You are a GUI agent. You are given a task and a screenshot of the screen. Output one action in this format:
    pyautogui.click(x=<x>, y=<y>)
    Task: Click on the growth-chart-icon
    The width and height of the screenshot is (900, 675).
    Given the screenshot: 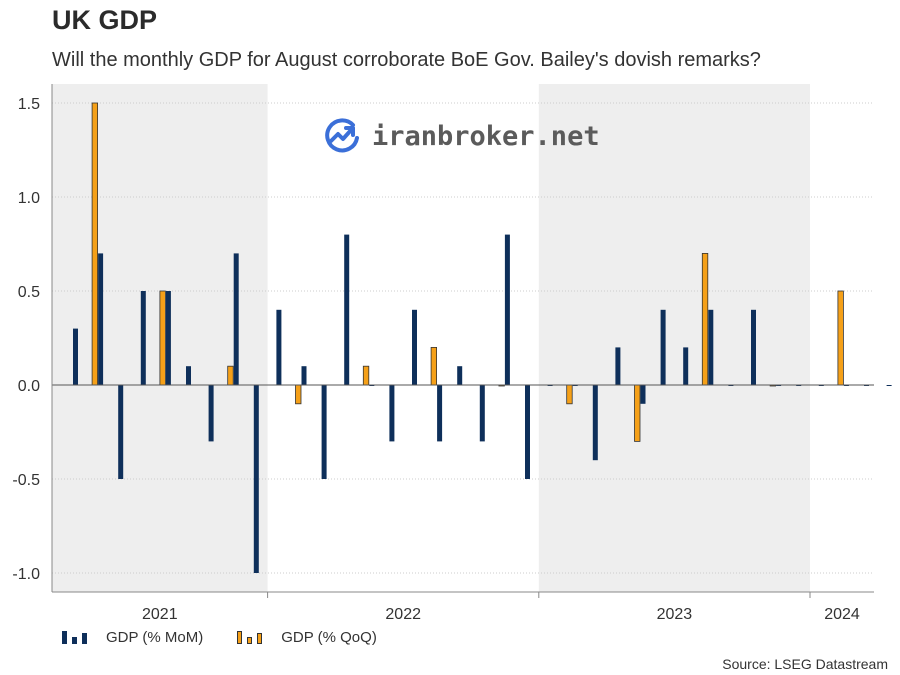 What is the action you would take?
    pyautogui.click(x=342, y=135)
    